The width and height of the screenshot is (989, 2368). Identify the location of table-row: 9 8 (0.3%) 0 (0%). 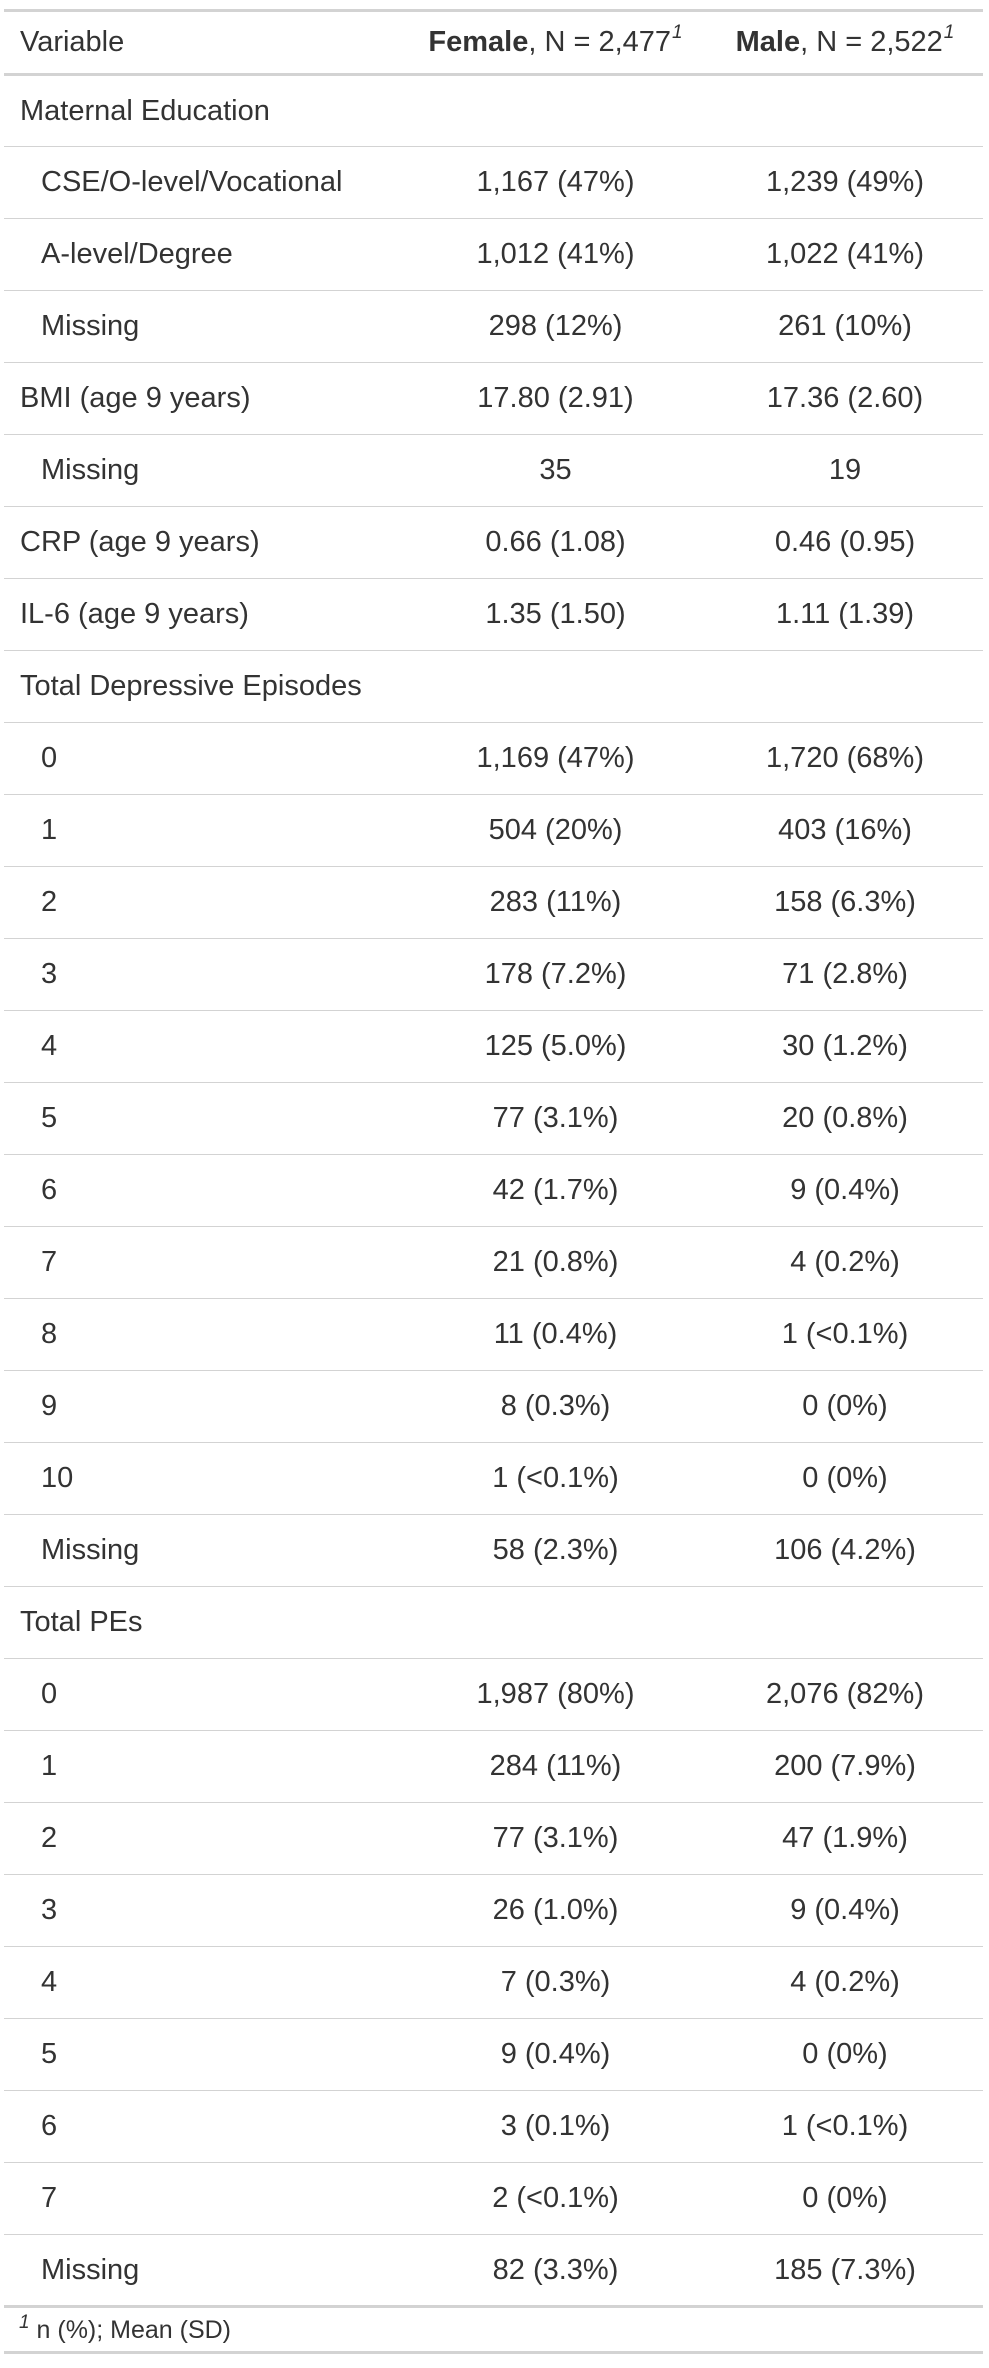
(493, 1406).